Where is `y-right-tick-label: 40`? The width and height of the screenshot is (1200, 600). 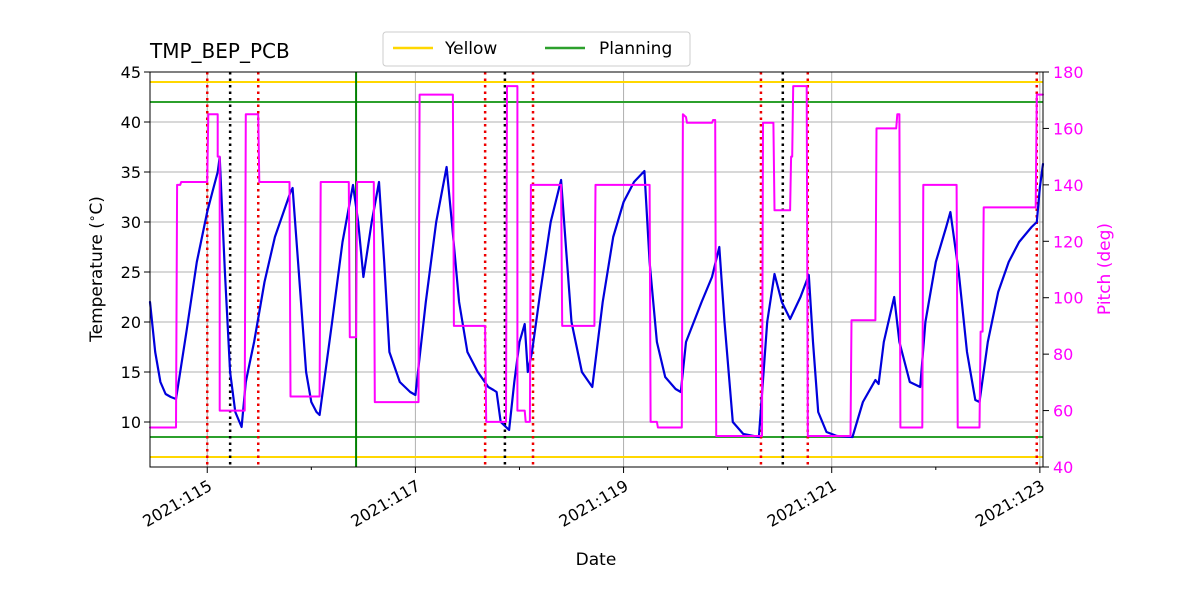 y-right-tick-label: 40 is located at coordinates (1063, 467).